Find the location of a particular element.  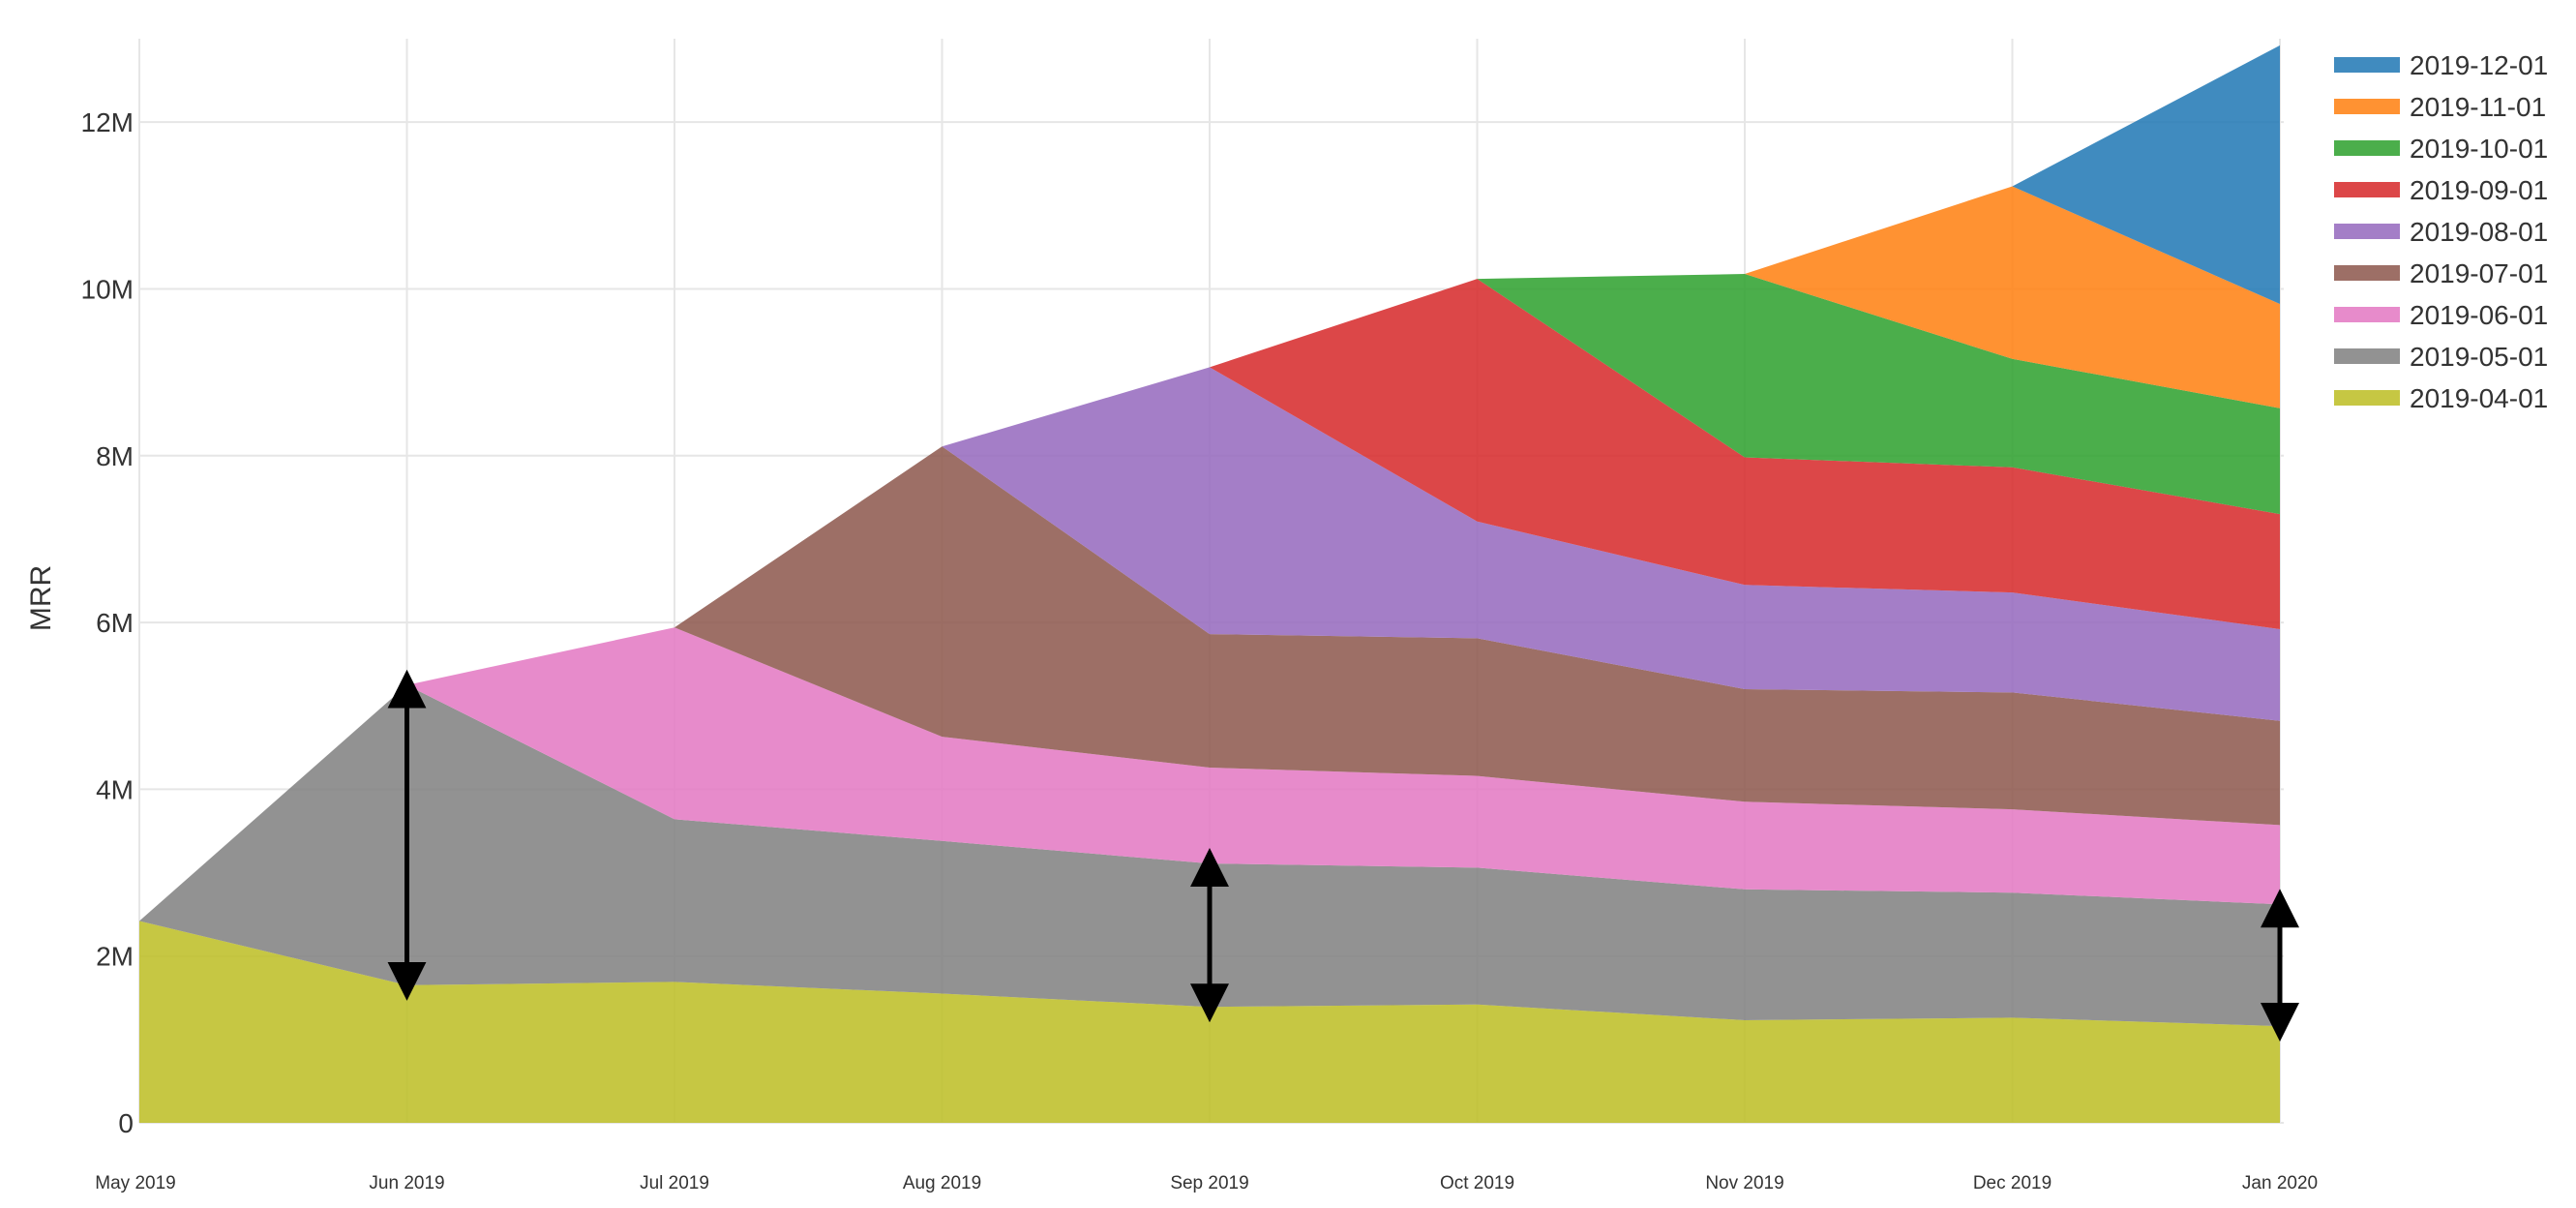

legend-label: 2019-04-01 is located at coordinates (2479, 398).